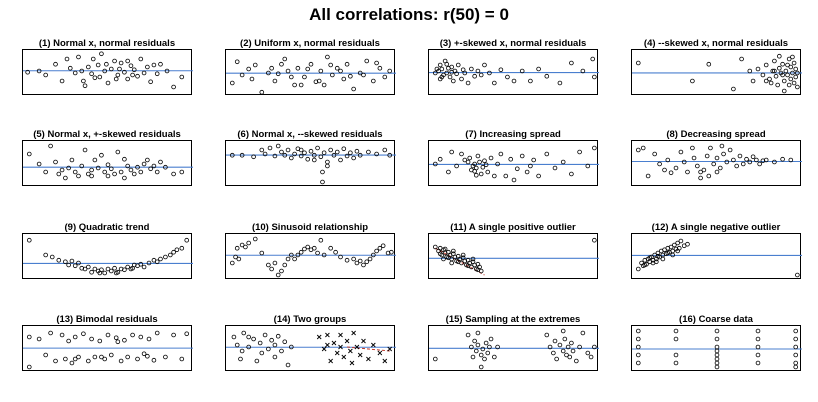 The height and width of the screenshot is (402, 818). What do you see at coordinates (513, 319) in the screenshot?
I see `panel-title: (15) Sampling at the extremes` at bounding box center [513, 319].